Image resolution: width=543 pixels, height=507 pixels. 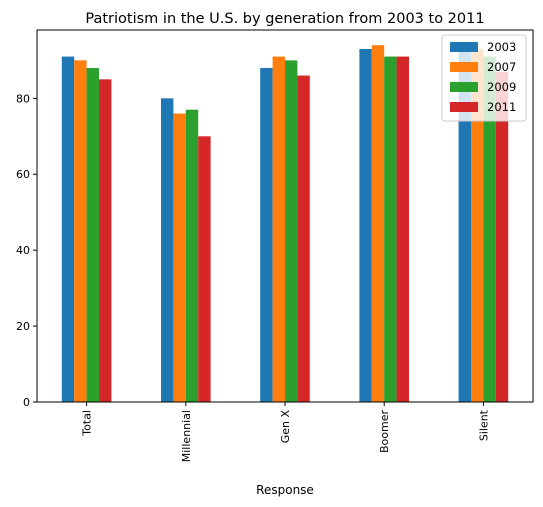 I want to click on legend-swatch-2009, so click(x=464, y=87).